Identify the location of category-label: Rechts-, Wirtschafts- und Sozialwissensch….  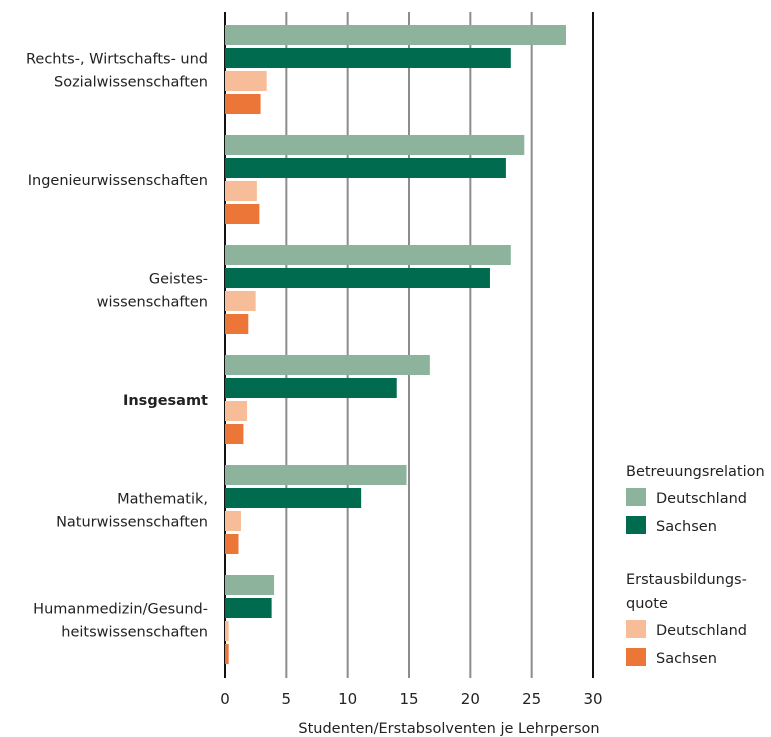
(117, 71).